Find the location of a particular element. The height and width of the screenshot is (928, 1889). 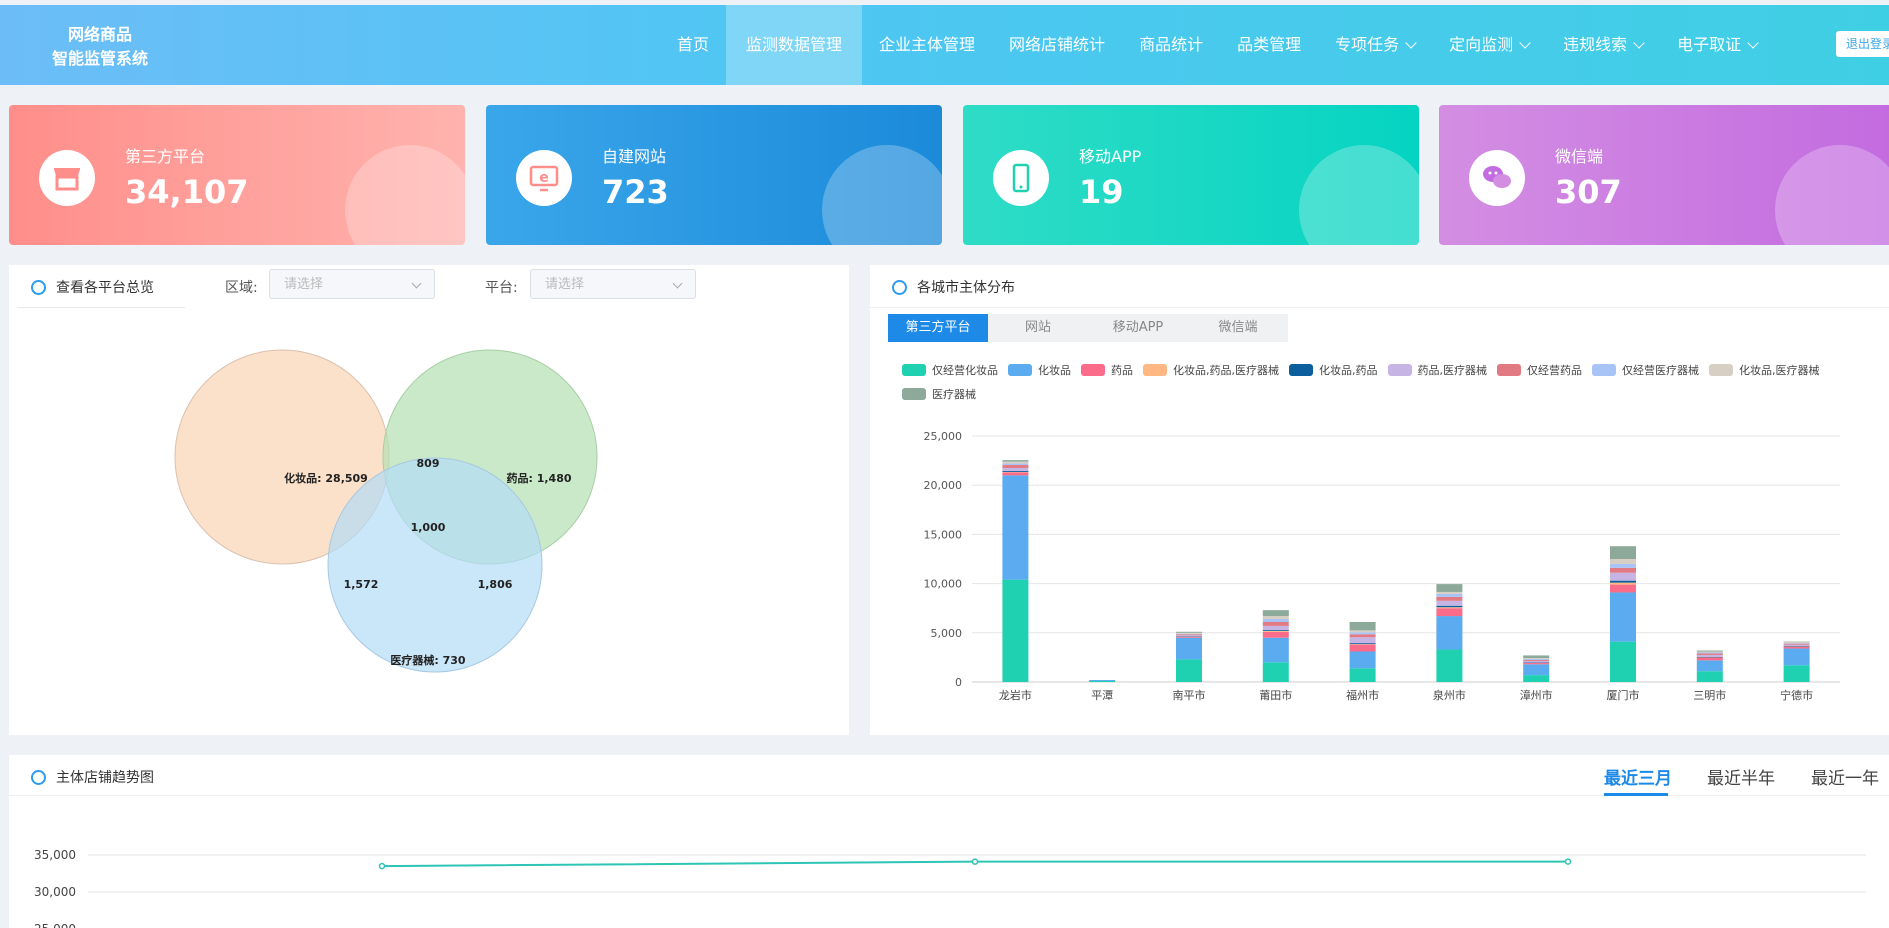

range-last-half-year: 最近半年 is located at coordinates (1741, 779).